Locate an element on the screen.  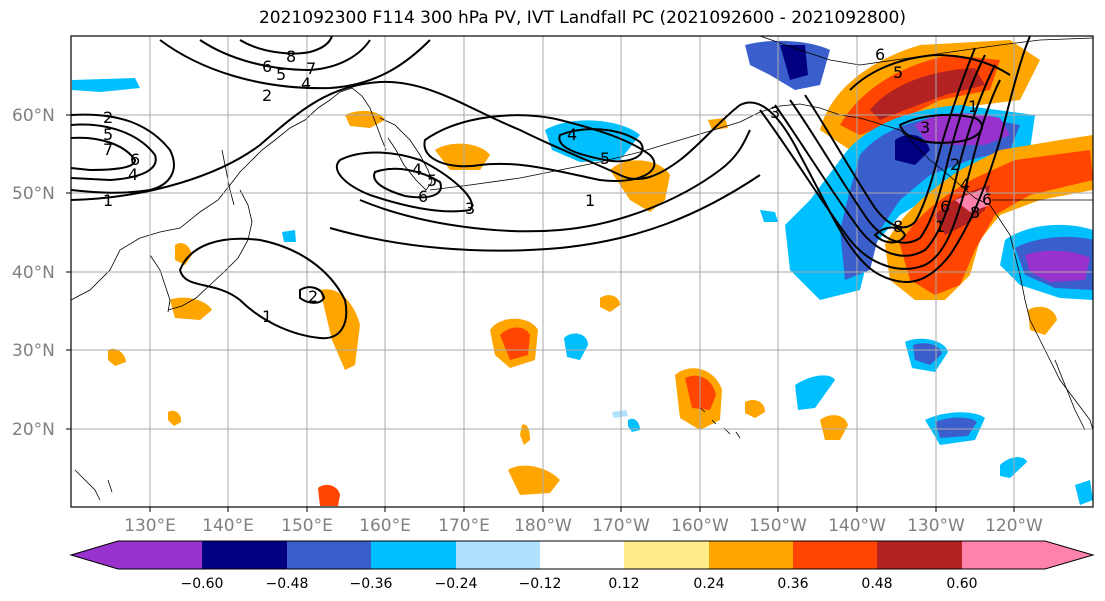
negative-anomaly-us-interior-core is located at coordinates (1057, 266).